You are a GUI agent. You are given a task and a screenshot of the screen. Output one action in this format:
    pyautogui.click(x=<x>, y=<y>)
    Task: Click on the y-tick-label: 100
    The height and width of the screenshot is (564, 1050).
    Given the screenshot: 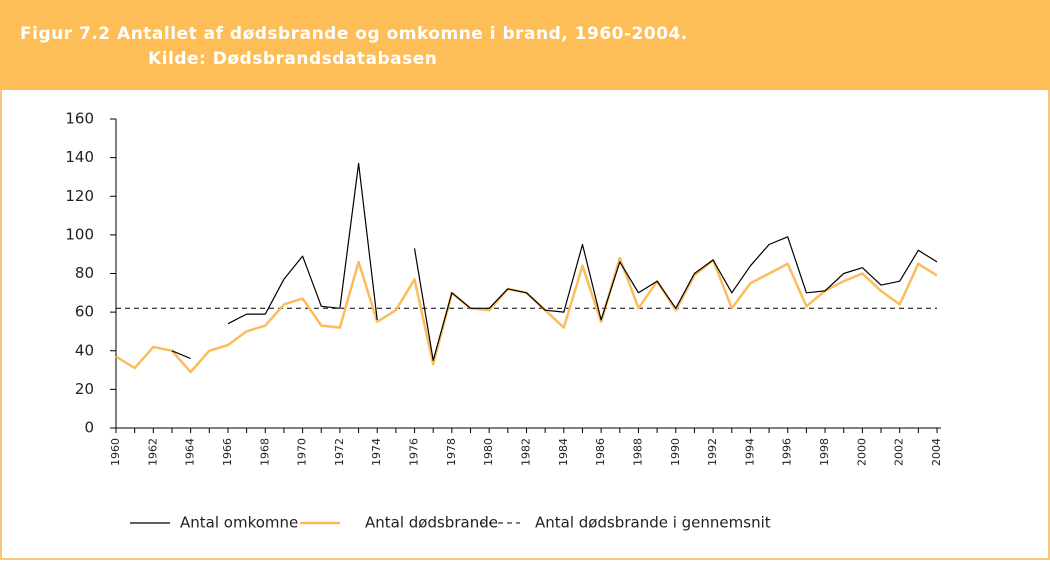 What is the action you would take?
    pyautogui.click(x=79, y=234)
    